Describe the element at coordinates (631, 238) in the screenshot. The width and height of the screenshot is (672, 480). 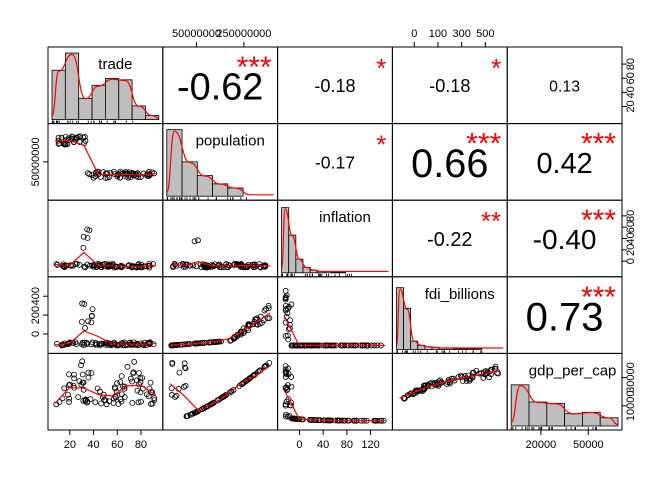
I see `right-tick-label-inflation: 40` at that location.